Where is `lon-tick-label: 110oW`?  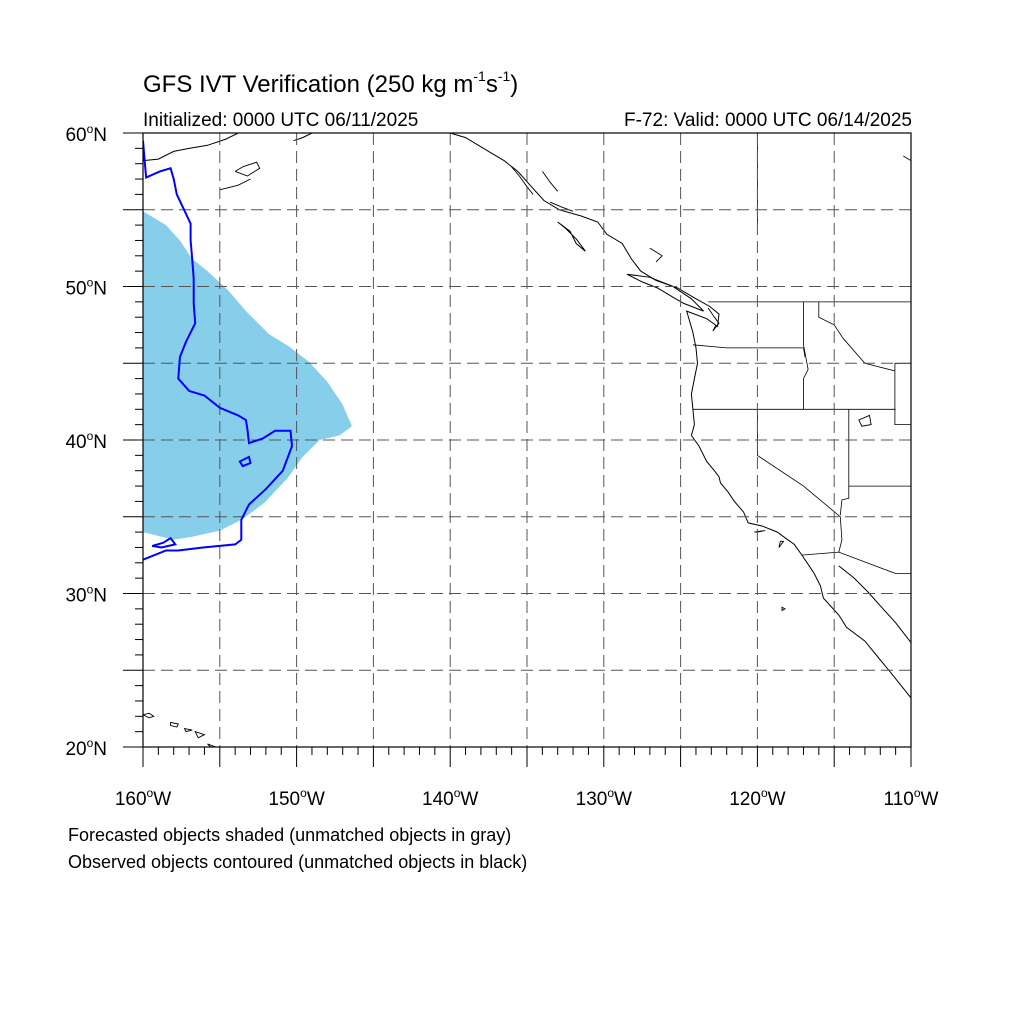
lon-tick-label: 110oW is located at coordinates (911, 798).